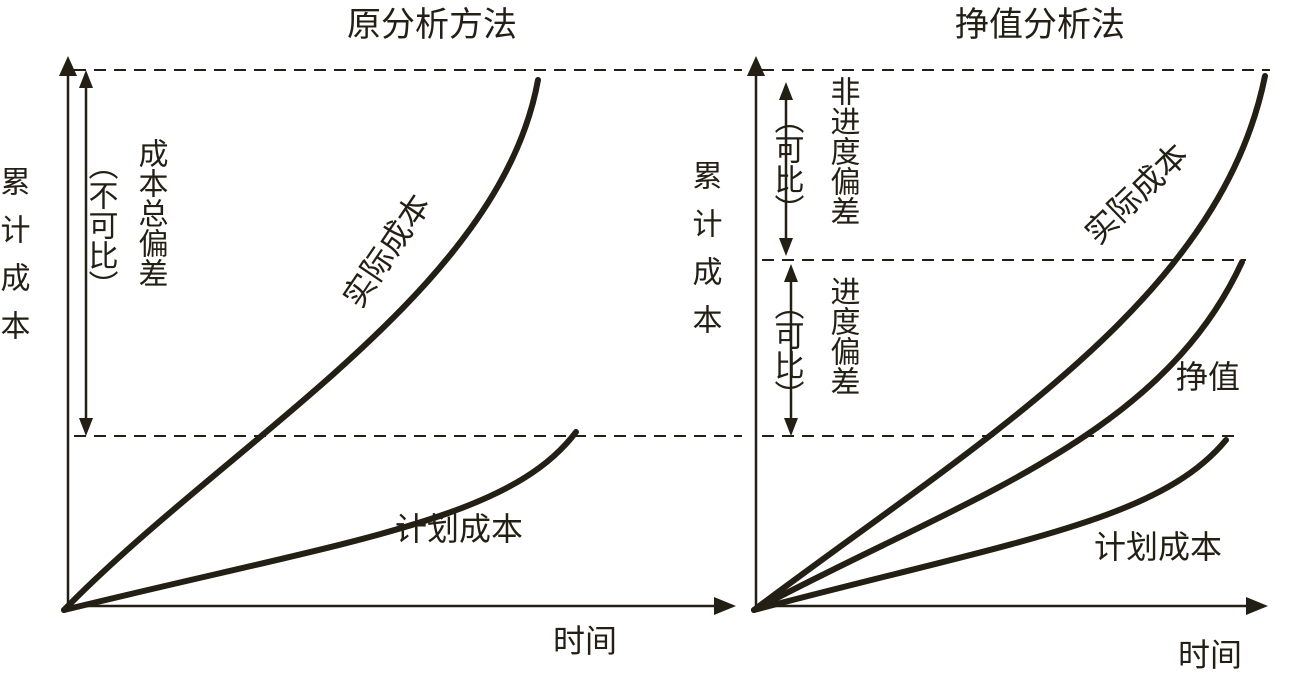 Image resolution: width=1298 pixels, height=673 pixels. I want to click on right-y-axis-label: 累计成本, so click(704, 256).